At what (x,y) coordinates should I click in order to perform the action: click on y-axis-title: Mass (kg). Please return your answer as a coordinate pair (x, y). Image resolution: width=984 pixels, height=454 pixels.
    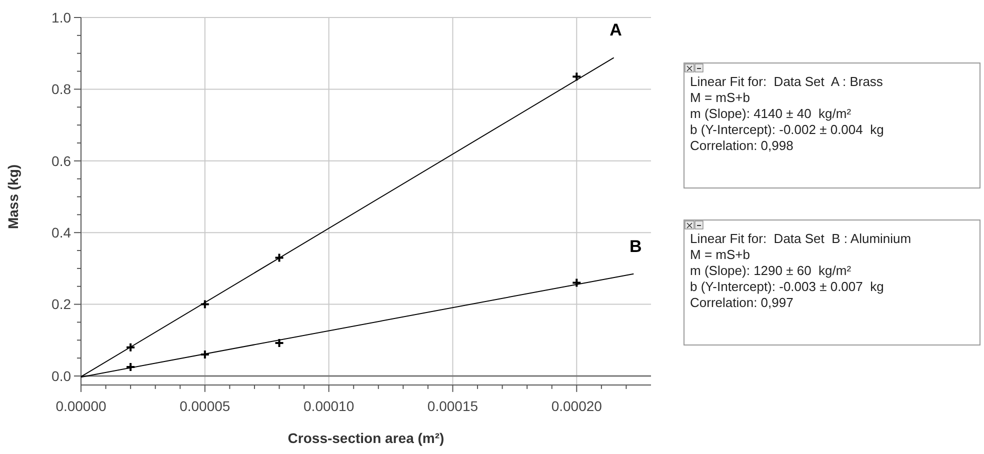
    Looking at the image, I should click on (13, 197).